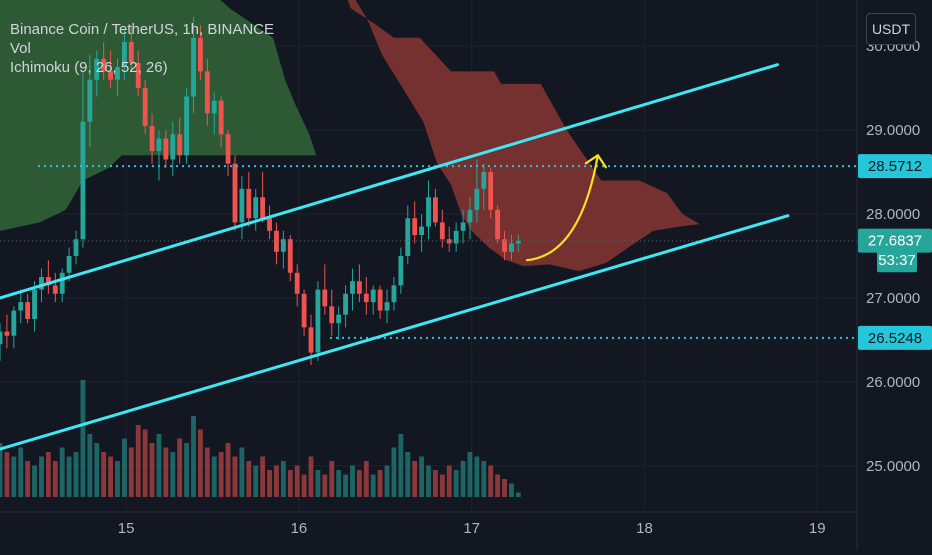  Describe the element at coordinates (142, 29) in the screenshot. I see `symbol-title: Binance Coin / TetherUS, 1h, BINANCE` at that location.